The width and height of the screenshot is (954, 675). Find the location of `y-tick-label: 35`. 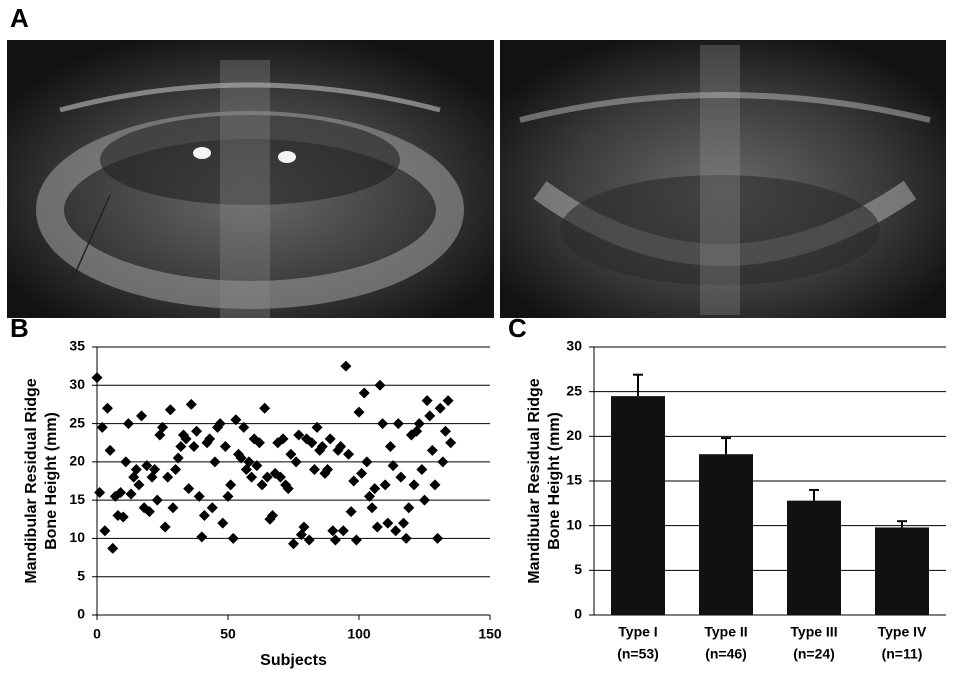

y-tick-label: 35 is located at coordinates (77, 346).